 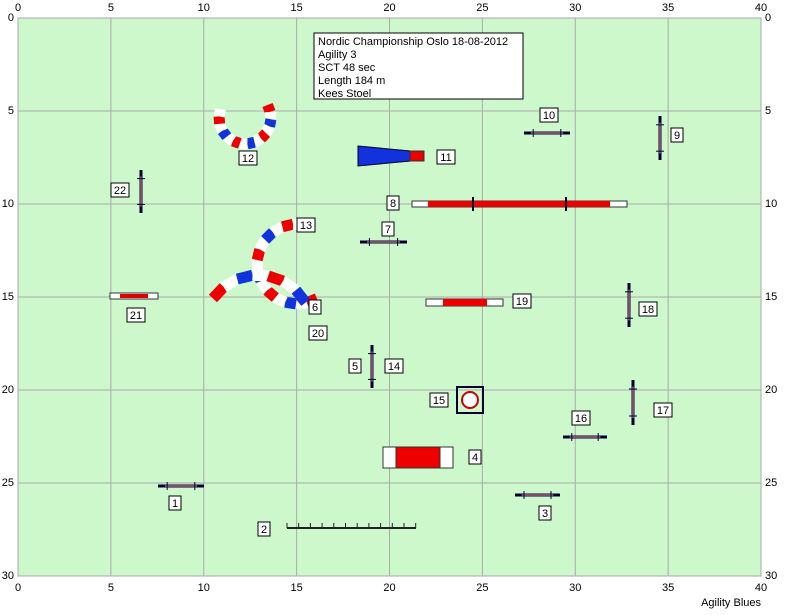 What do you see at coordinates (394, 367) in the screenshot?
I see `obstacle-label: 14` at bounding box center [394, 367].